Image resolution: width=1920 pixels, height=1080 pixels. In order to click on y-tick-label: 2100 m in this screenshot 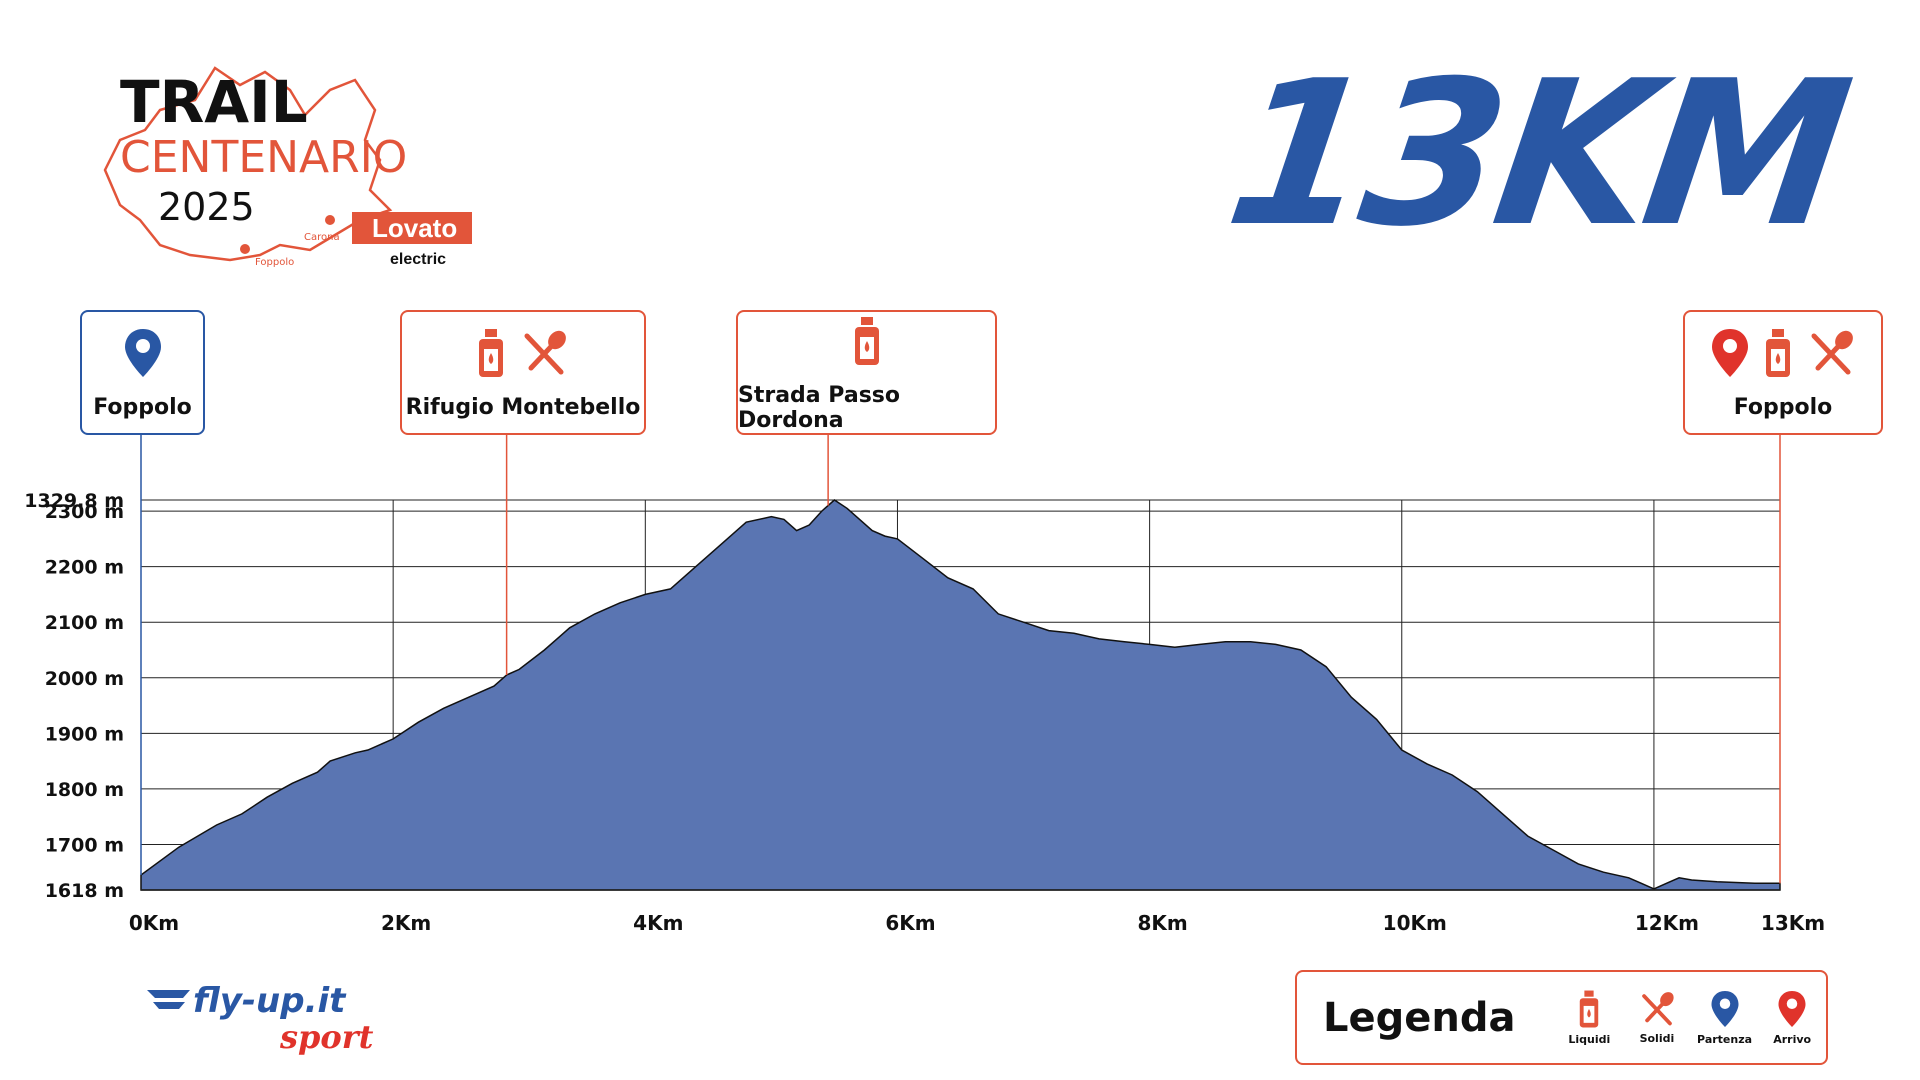, I will do `click(84, 623)`.